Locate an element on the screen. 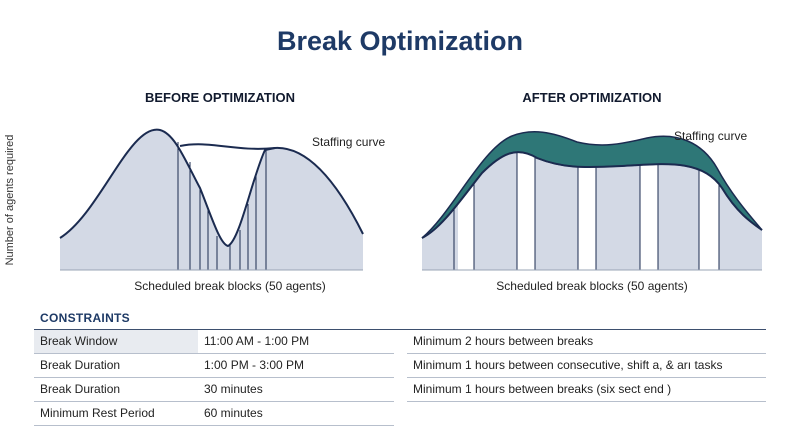  after-demand-curve is located at coordinates (592, 195).